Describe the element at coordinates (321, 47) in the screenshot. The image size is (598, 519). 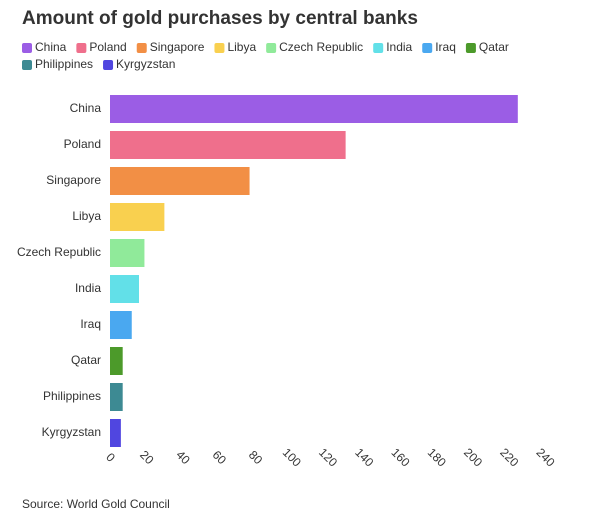
I see `legend-label: Czech Republic` at that location.